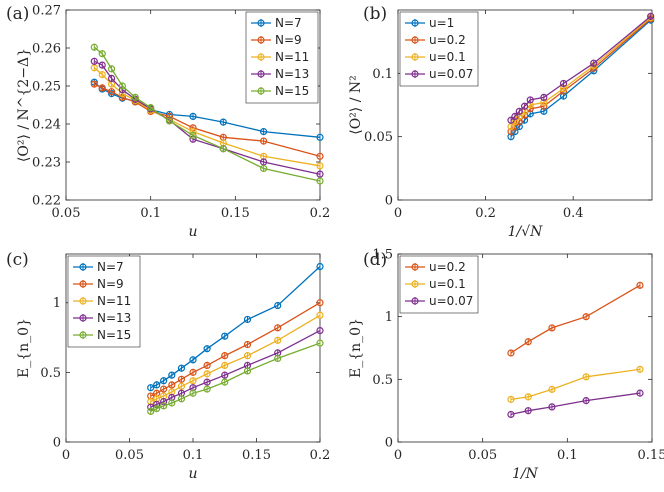  I want to click on legend-label: u=0.2, so click(447, 267).